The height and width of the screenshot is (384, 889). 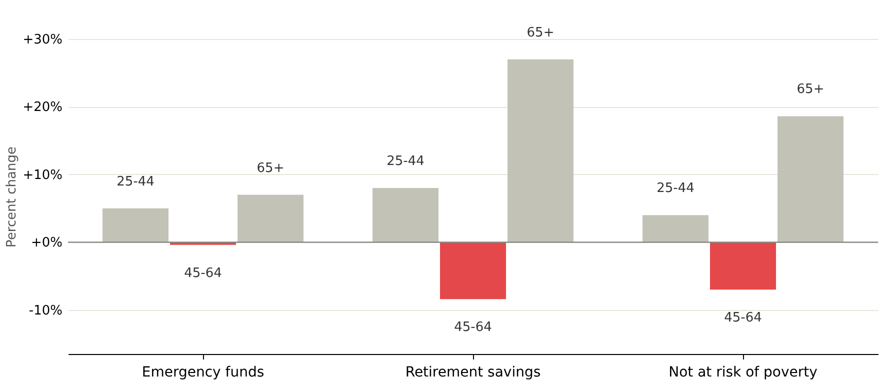 What do you see at coordinates (42, 175) in the screenshot?
I see `y-tick-label: +10%` at bounding box center [42, 175].